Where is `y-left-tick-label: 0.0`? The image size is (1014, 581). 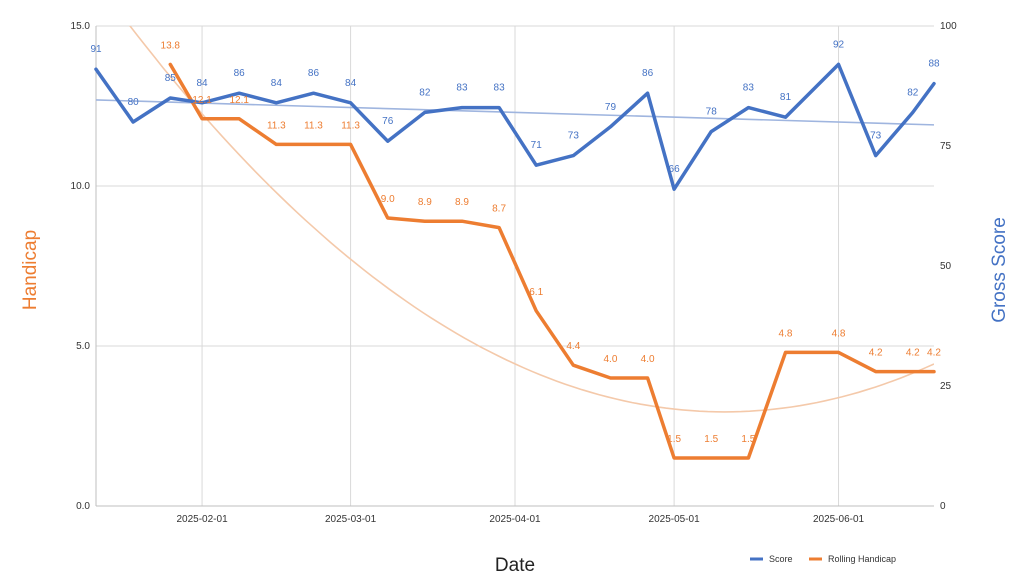 y-left-tick-label: 0.0 is located at coordinates (83, 506).